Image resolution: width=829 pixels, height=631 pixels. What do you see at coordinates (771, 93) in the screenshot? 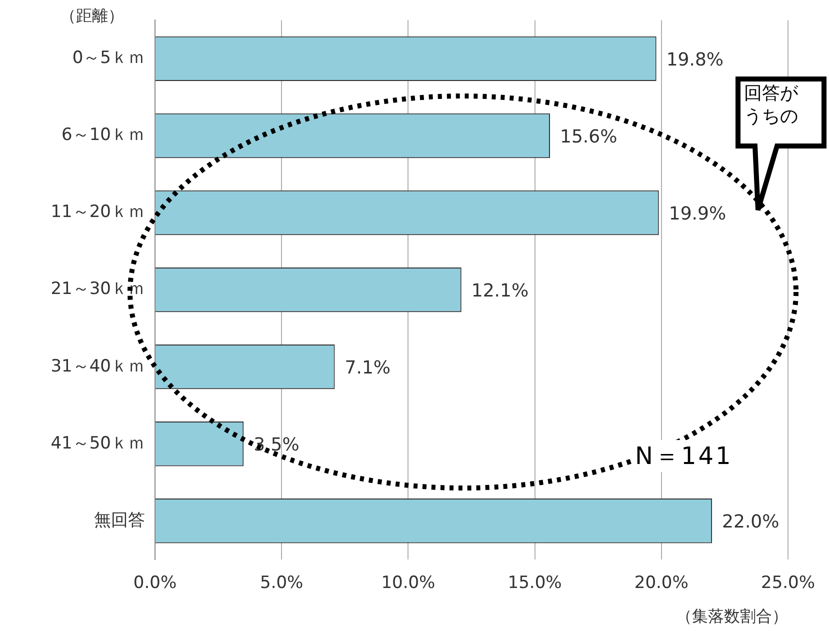
I see `annotation: 回答が` at bounding box center [771, 93].